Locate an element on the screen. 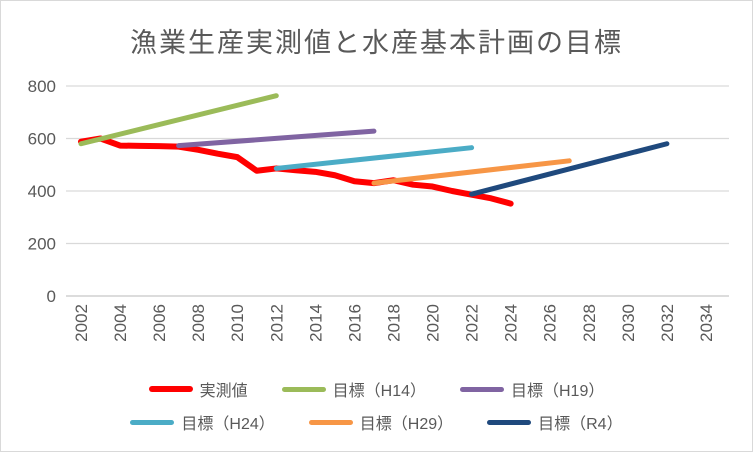 Image resolution: width=753 pixels, height=452 pixels. x-tick-label-2010: 2010 is located at coordinates (237, 323).